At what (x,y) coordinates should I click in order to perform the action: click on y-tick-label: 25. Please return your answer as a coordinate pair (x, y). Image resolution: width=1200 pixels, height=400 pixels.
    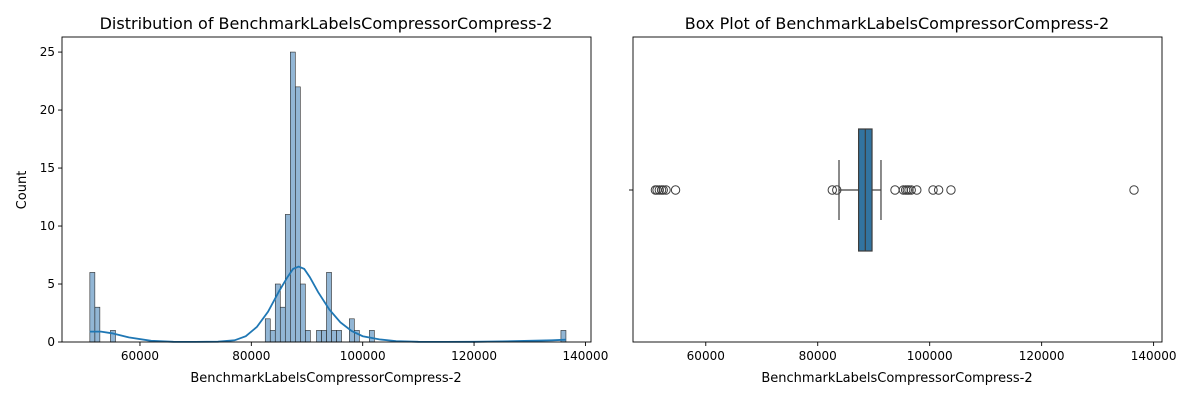
    Looking at the image, I should click on (47, 52).